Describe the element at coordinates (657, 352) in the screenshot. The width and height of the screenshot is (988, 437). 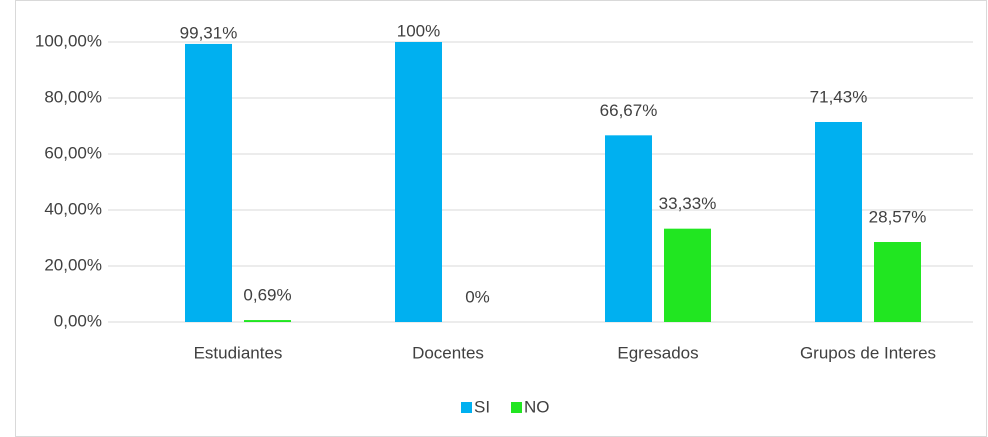
I see `x-tick-label: Egresados` at that location.